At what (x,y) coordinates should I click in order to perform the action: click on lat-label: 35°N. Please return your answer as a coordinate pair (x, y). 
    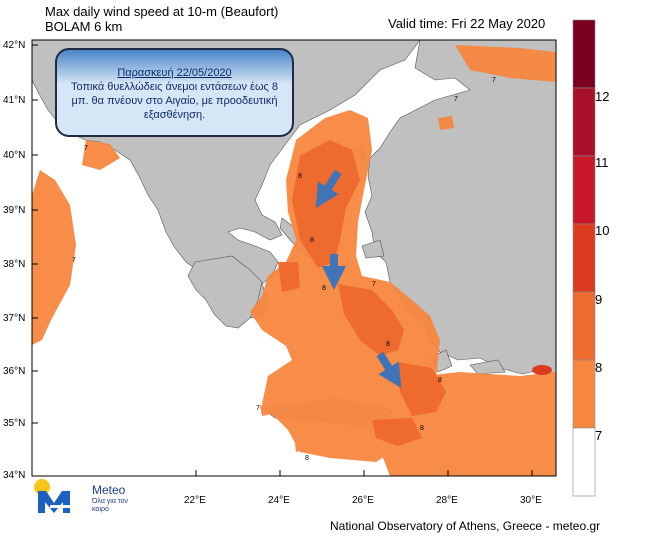
    Looking at the image, I should click on (14, 423).